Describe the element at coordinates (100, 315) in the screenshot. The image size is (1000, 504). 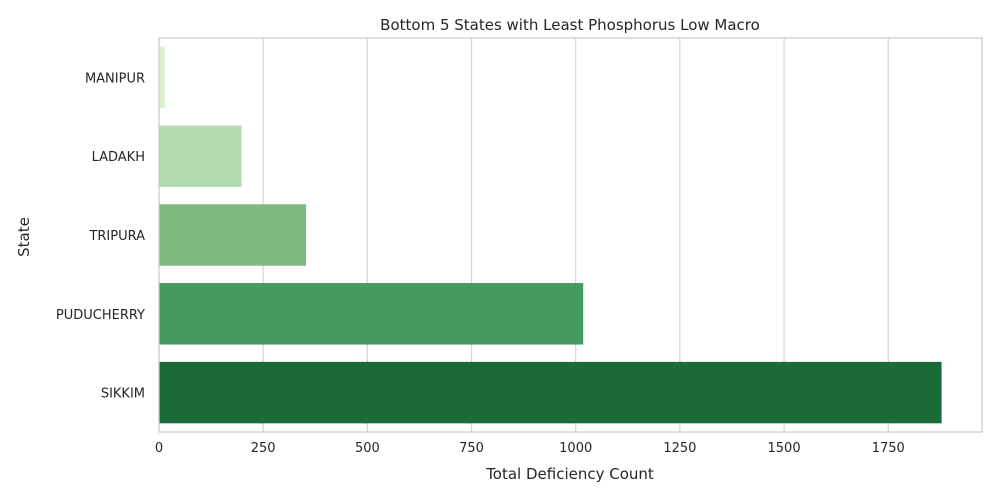
I see `y-tick-label: PUDUCHERRY` at that location.